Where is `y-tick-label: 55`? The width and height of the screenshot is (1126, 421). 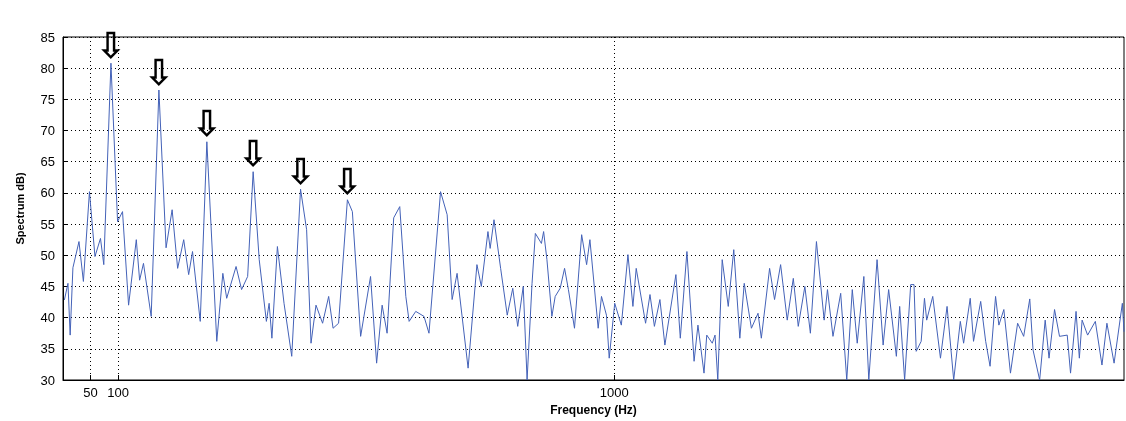 y-tick-label: 55 is located at coordinates (47, 224).